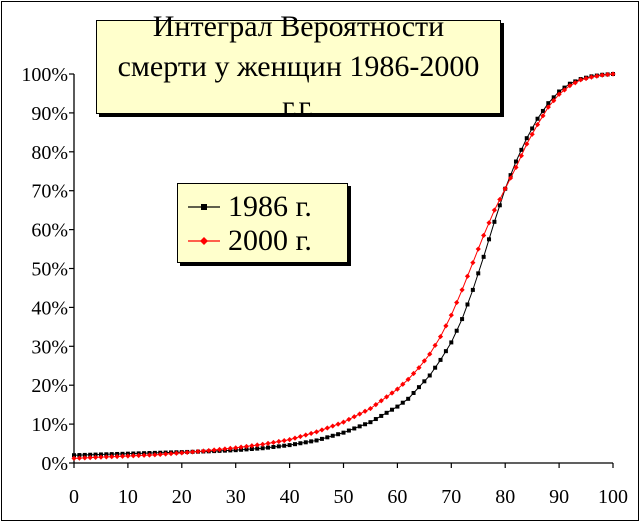 The width and height of the screenshot is (643, 525). I want to click on y-tick-label: 80%, so click(49, 153).